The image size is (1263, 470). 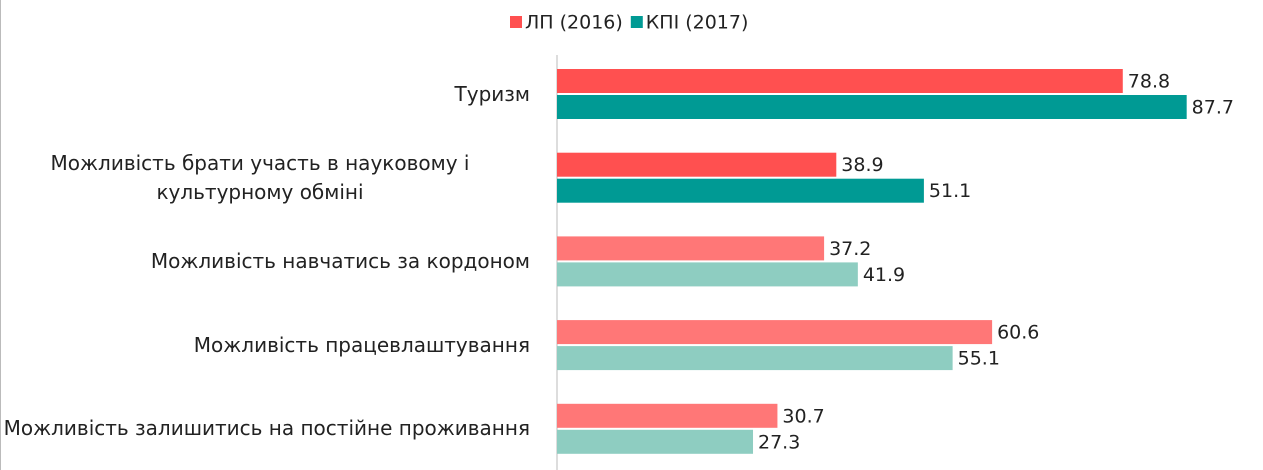 I want to click on value-label: 38.9, so click(x=862, y=165).